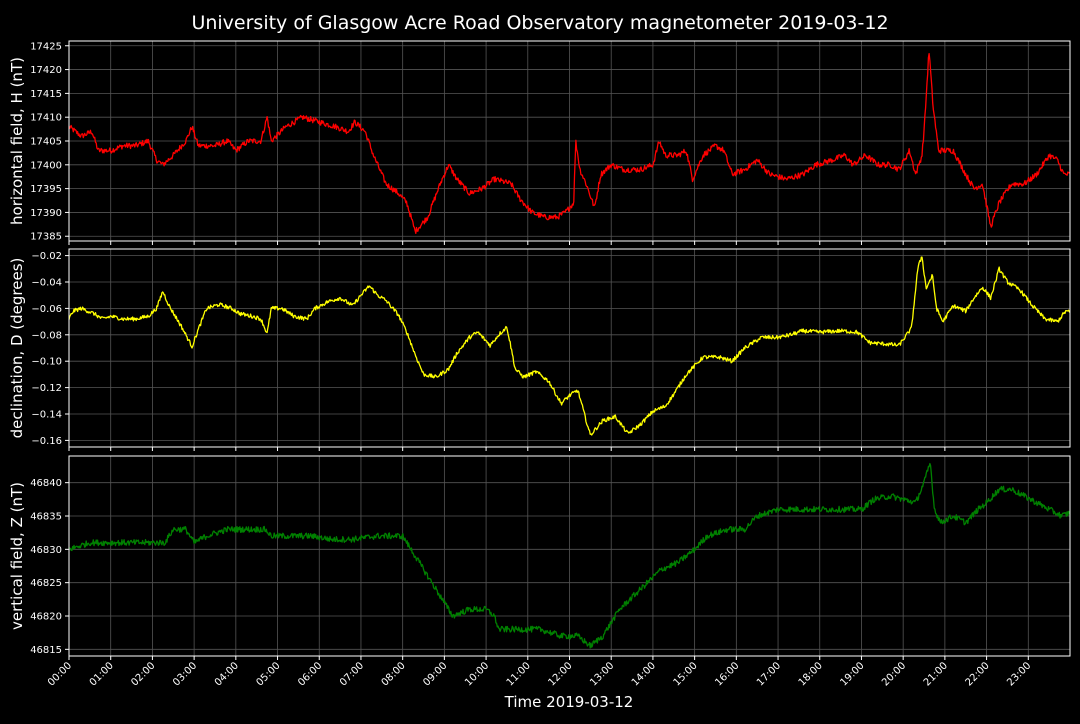 The image size is (1080, 724). I want to click on y-tick-label: 17400, so click(46, 165).